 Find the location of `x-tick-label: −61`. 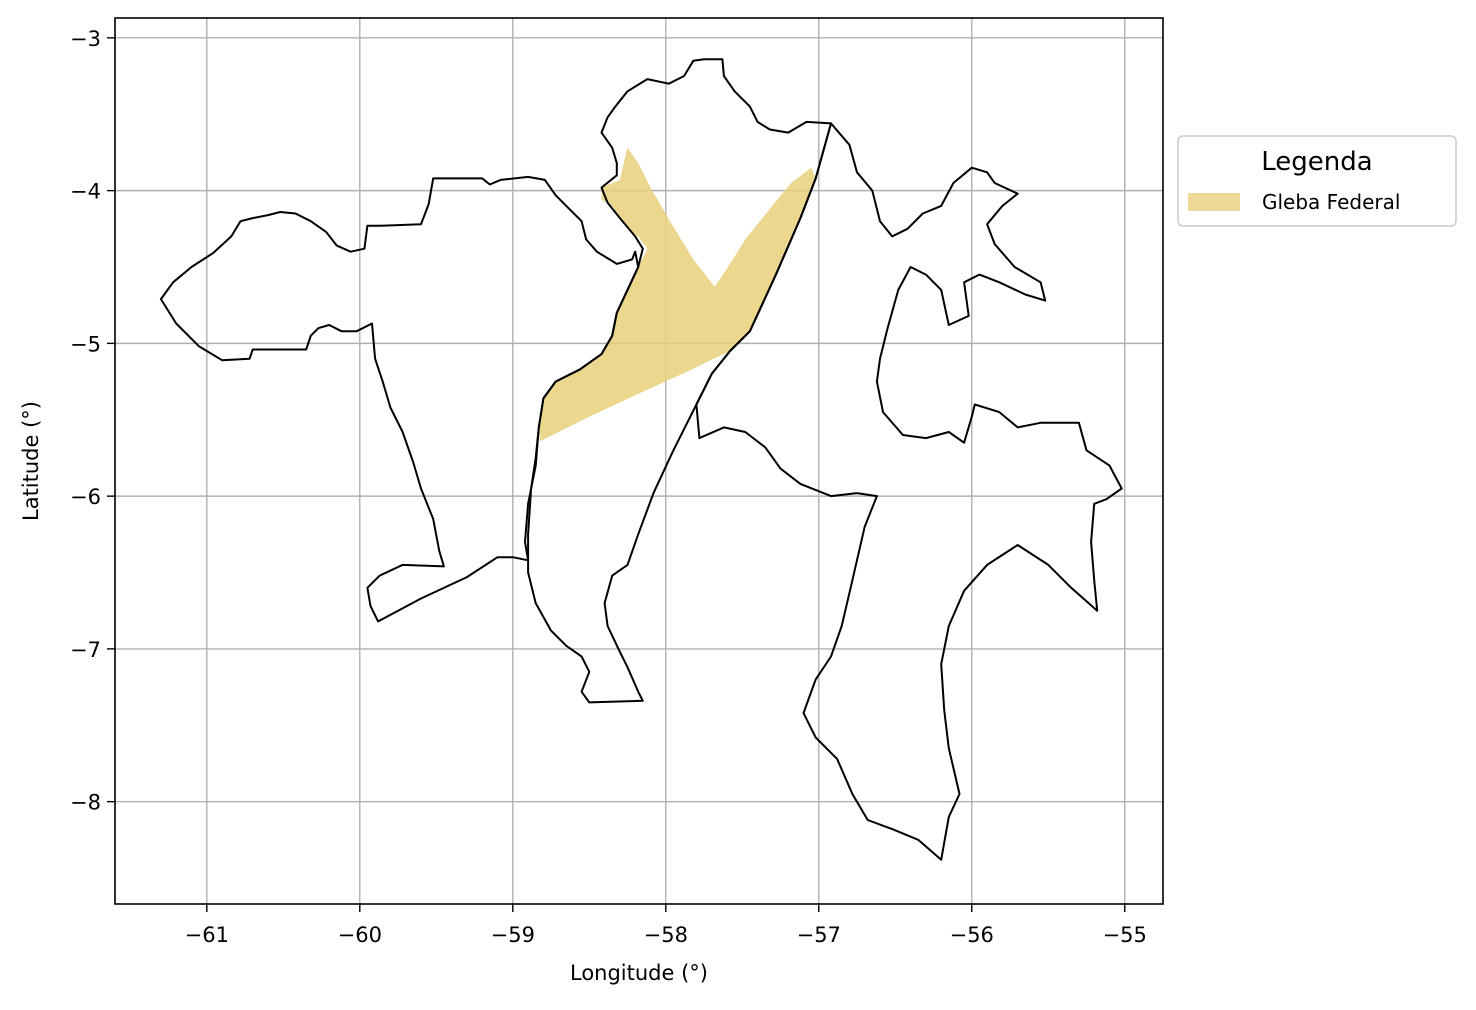

x-tick-label: −61 is located at coordinates (207, 935).